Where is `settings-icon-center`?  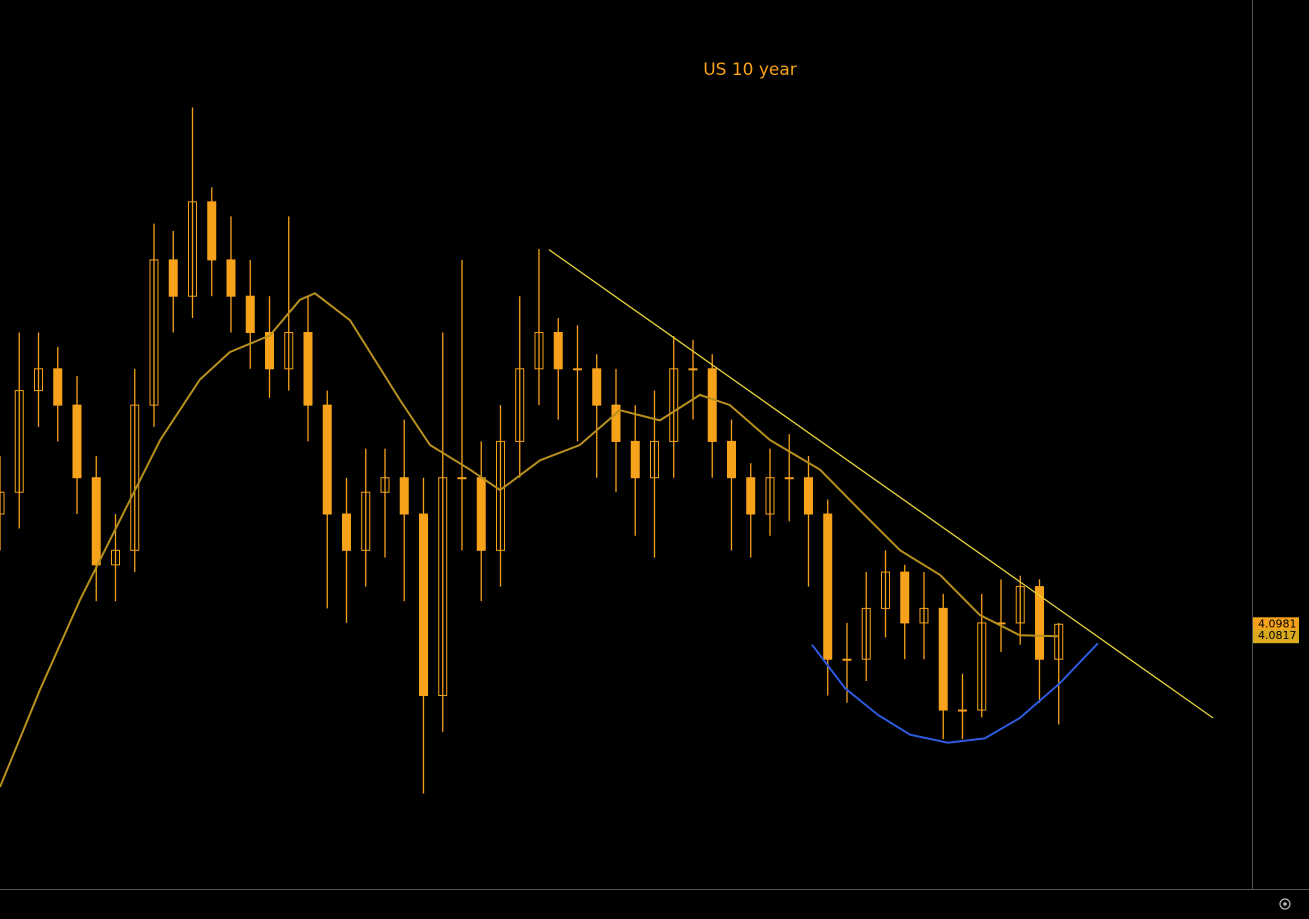
settings-icon-center is located at coordinates (1285, 904).